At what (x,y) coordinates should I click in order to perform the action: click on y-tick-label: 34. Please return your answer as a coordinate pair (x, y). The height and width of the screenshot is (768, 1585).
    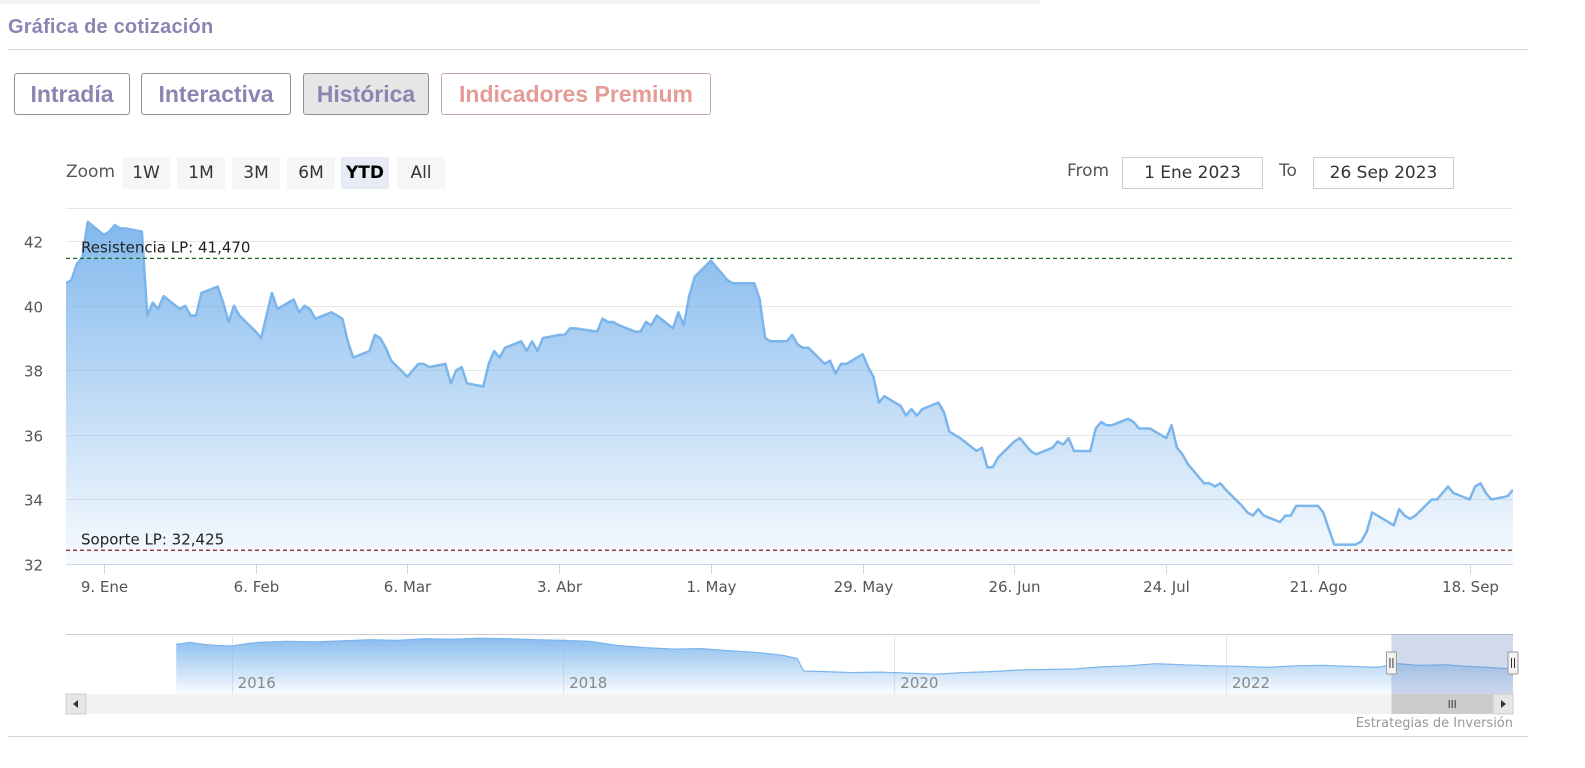
    Looking at the image, I should click on (33, 501).